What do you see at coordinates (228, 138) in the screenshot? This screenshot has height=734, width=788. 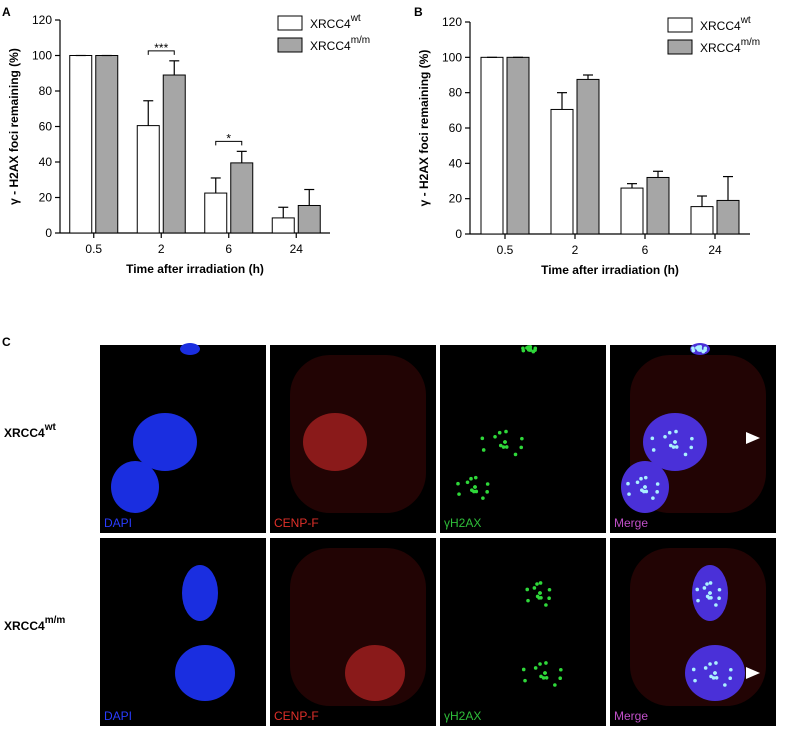 I see `significance-label: *` at bounding box center [228, 138].